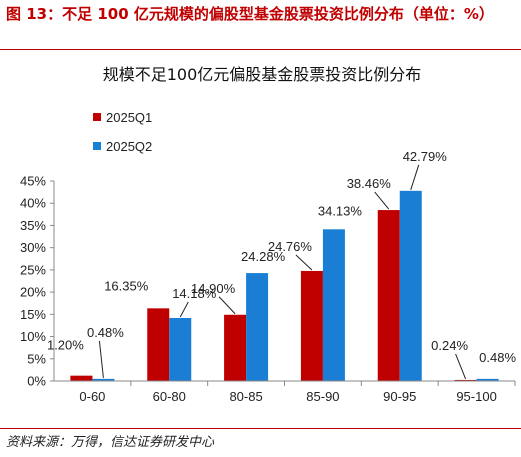  I want to click on data-label-2025q2-95-100: 0.48%, so click(497, 357).